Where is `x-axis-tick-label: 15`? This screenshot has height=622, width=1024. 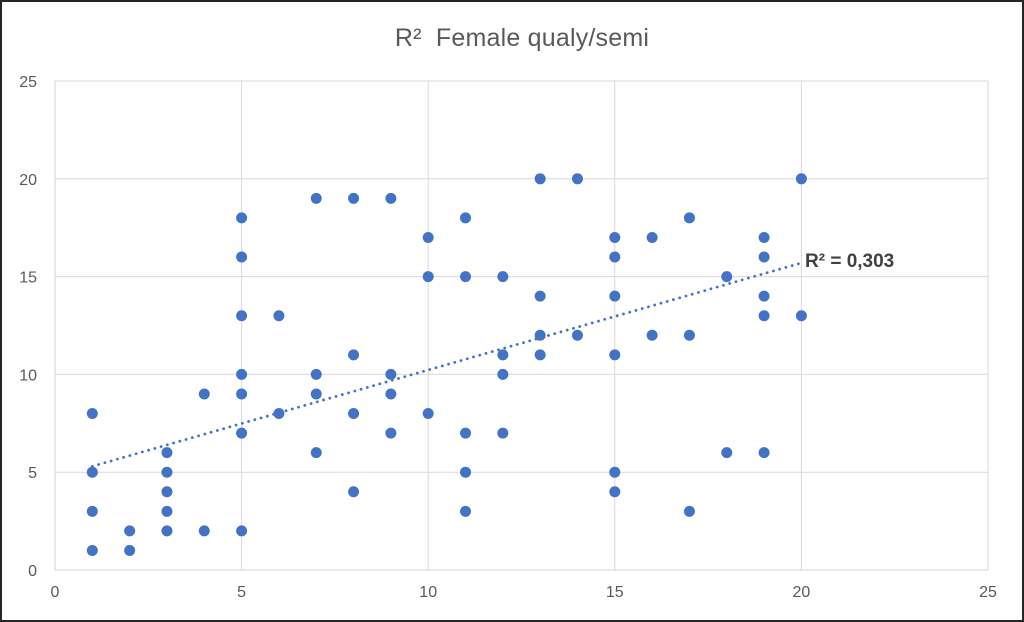 x-axis-tick-label: 15 is located at coordinates (615, 592).